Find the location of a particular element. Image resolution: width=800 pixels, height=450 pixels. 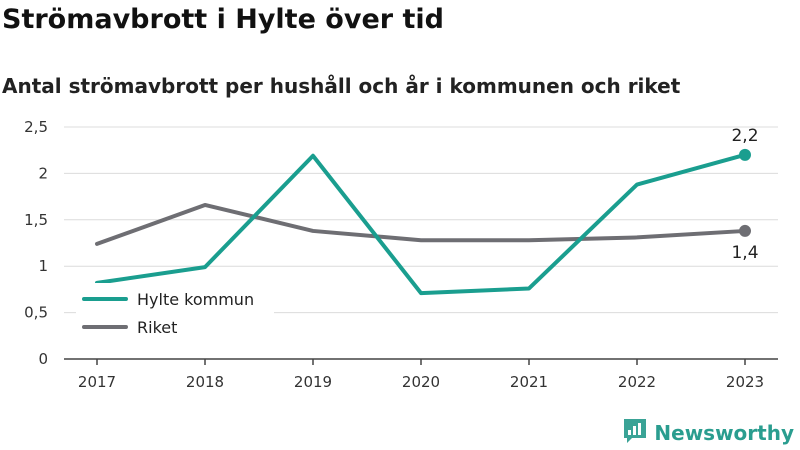

y-tick-label: 1,5 is located at coordinates (36, 220).